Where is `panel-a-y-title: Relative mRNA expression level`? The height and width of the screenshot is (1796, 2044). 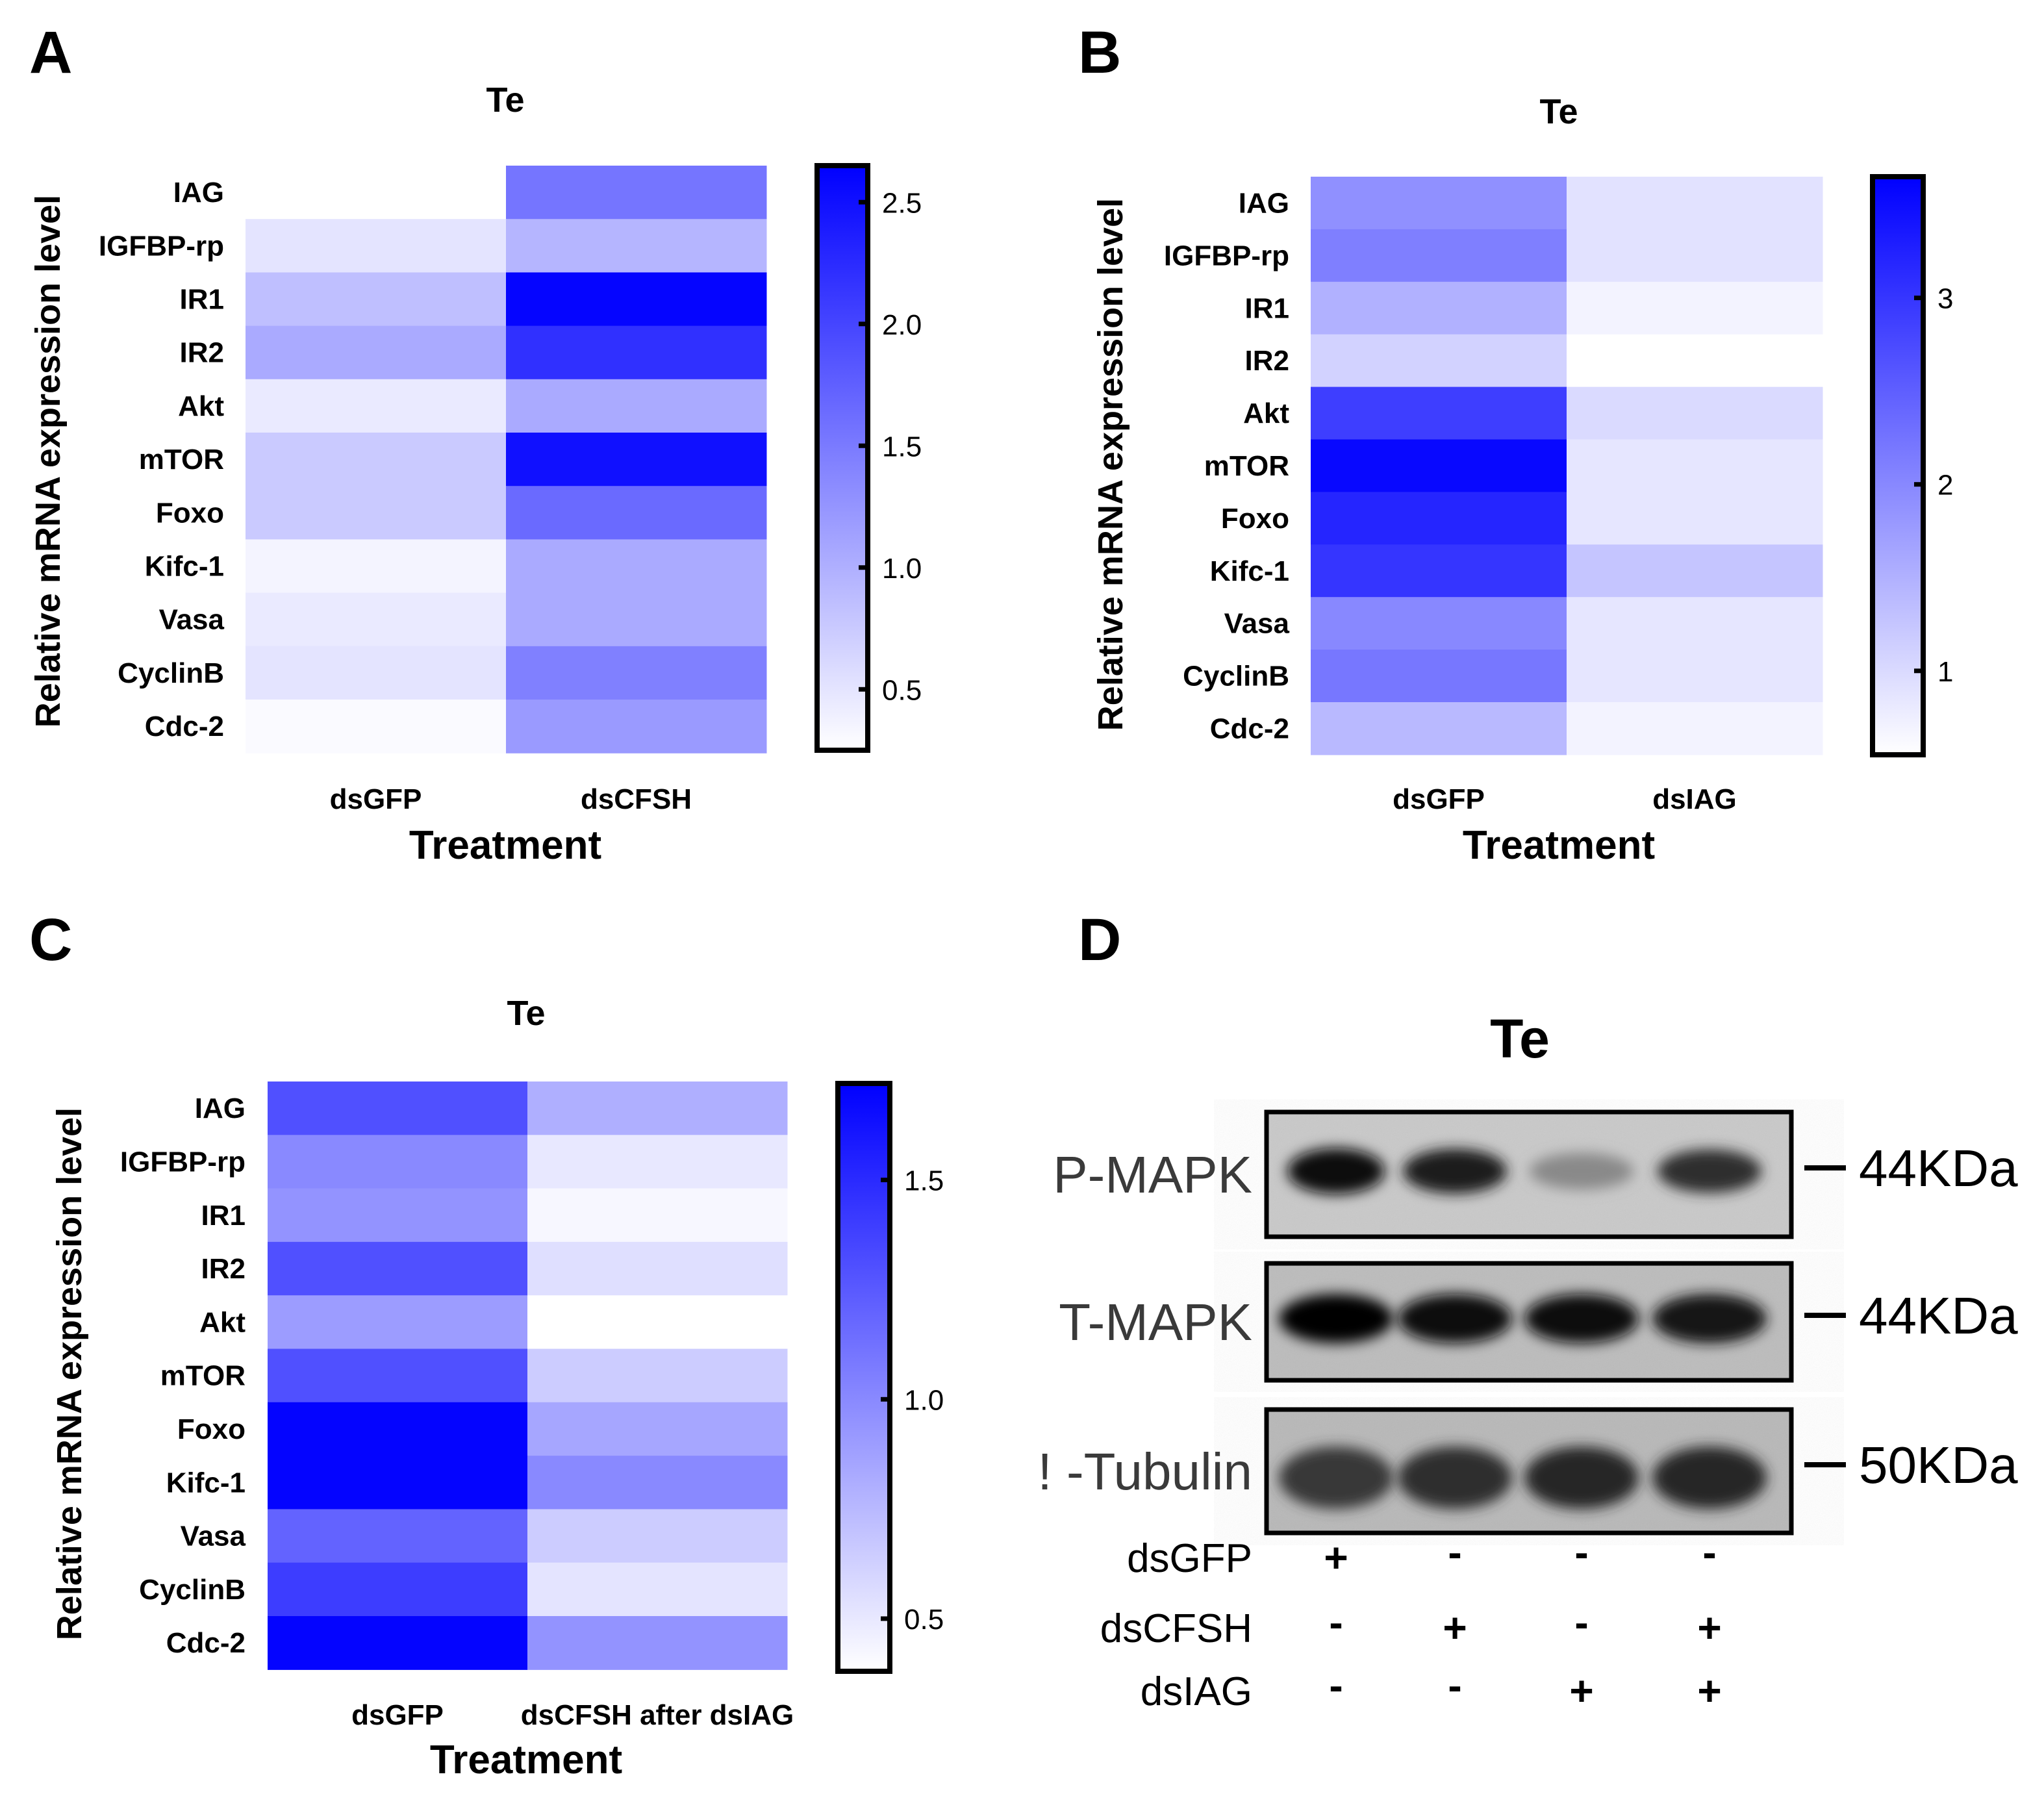
panel-a-y-title: Relative mRNA expression level is located at coordinates (48, 461).